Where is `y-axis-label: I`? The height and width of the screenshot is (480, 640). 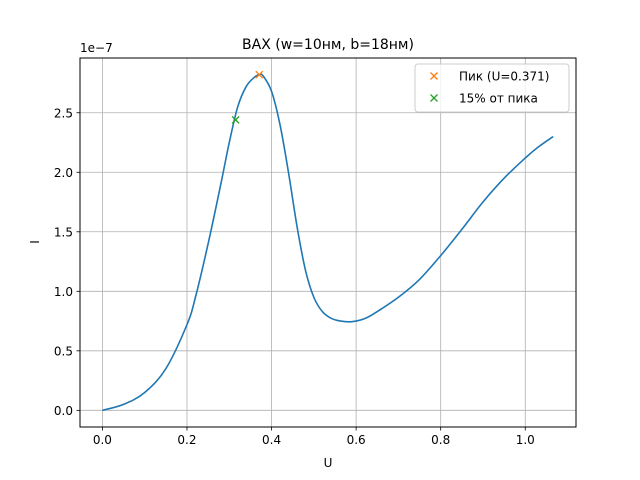
y-axis-label: I is located at coordinates (35, 242).